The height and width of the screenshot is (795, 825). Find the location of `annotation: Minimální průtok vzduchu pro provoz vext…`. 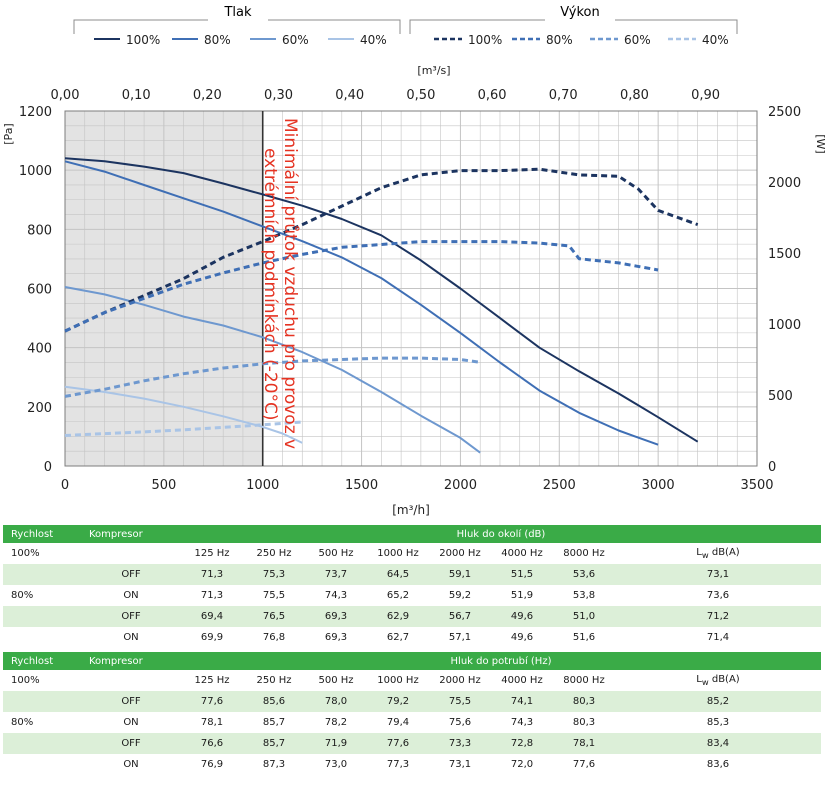

annotation: Minimální průtok vzduchu pro provoz vext… is located at coordinates (280, 283).